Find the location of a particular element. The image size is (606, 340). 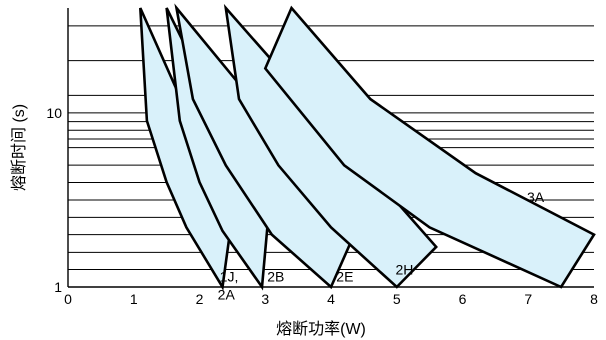

x-tick-label: 1 is located at coordinates (134, 299).